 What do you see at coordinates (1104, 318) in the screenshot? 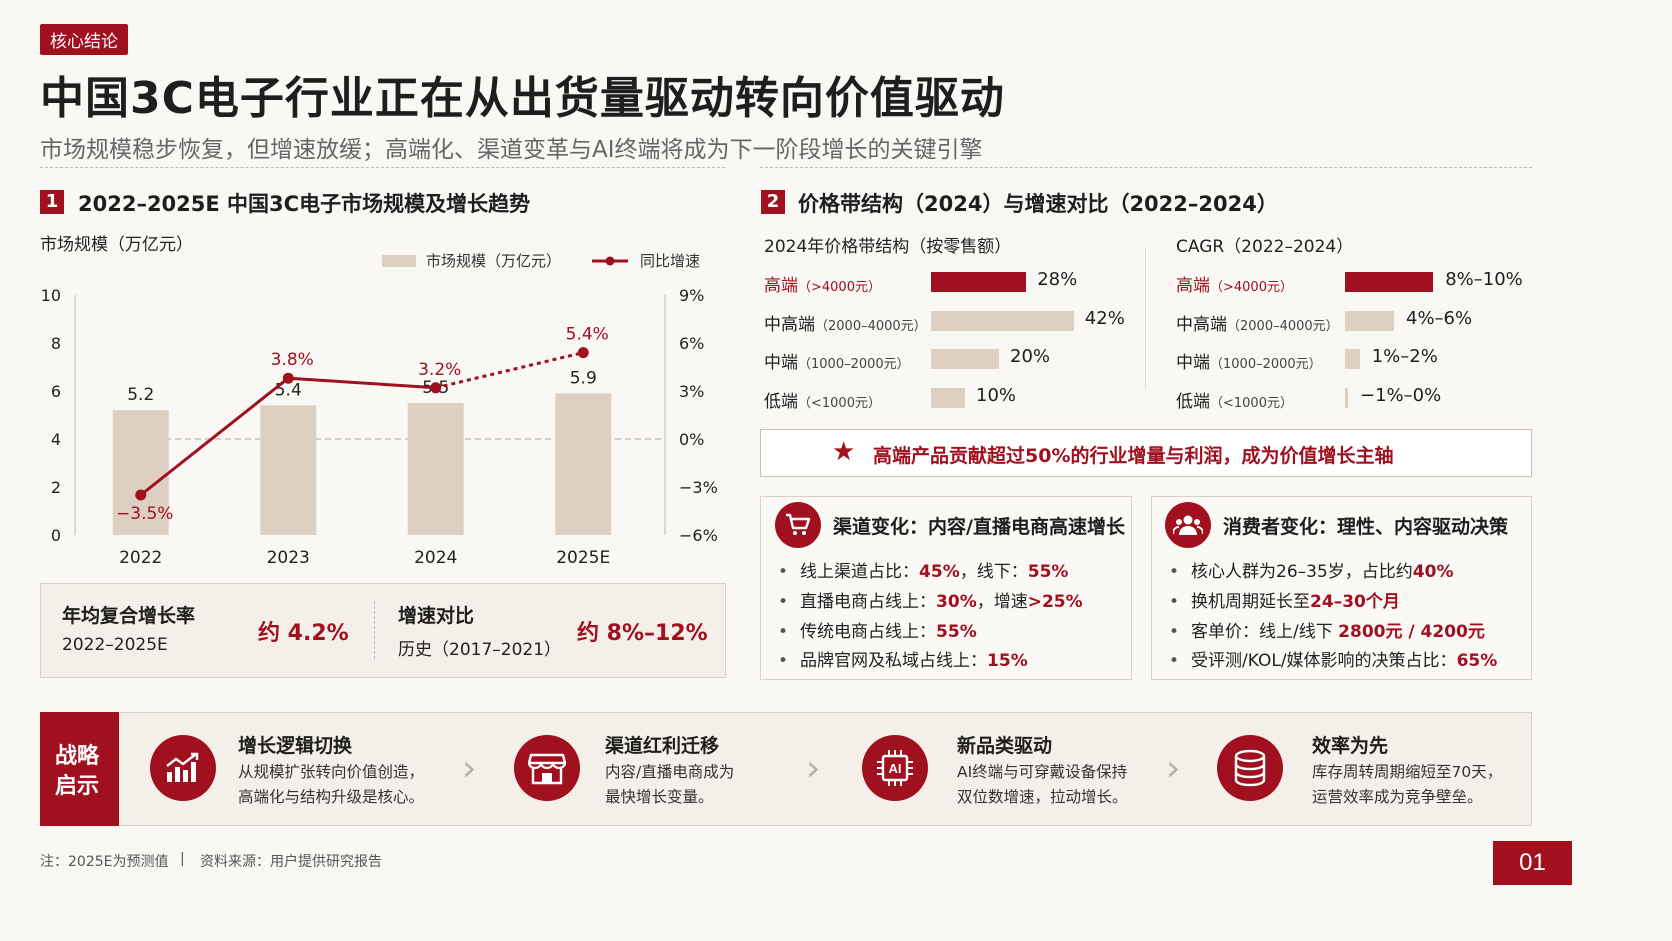
I see `share-value: 42%` at bounding box center [1104, 318].